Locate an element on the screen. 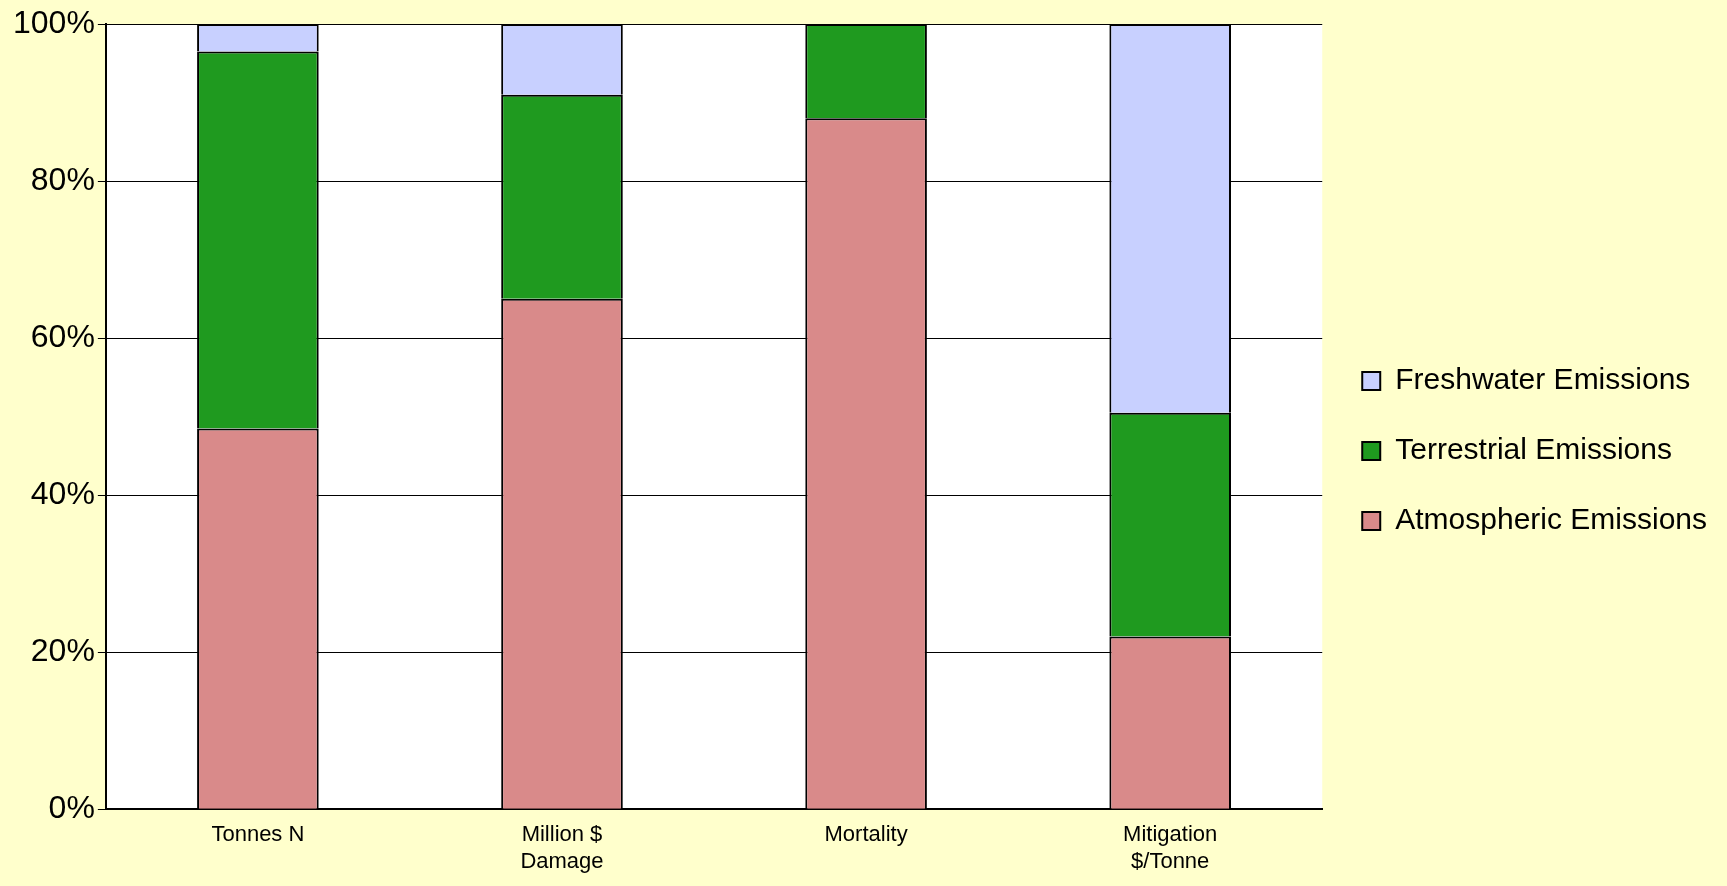  x-tick-label: Tonnes N is located at coordinates (258, 834).